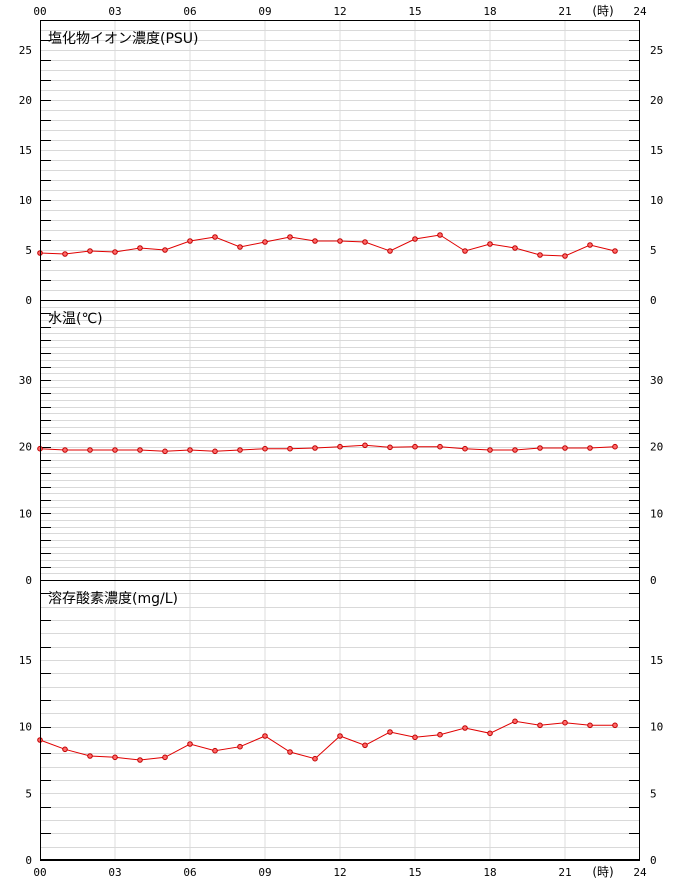  What do you see at coordinates (414, 11) in the screenshot?
I see `x-tick-label-top: 15` at bounding box center [414, 11].